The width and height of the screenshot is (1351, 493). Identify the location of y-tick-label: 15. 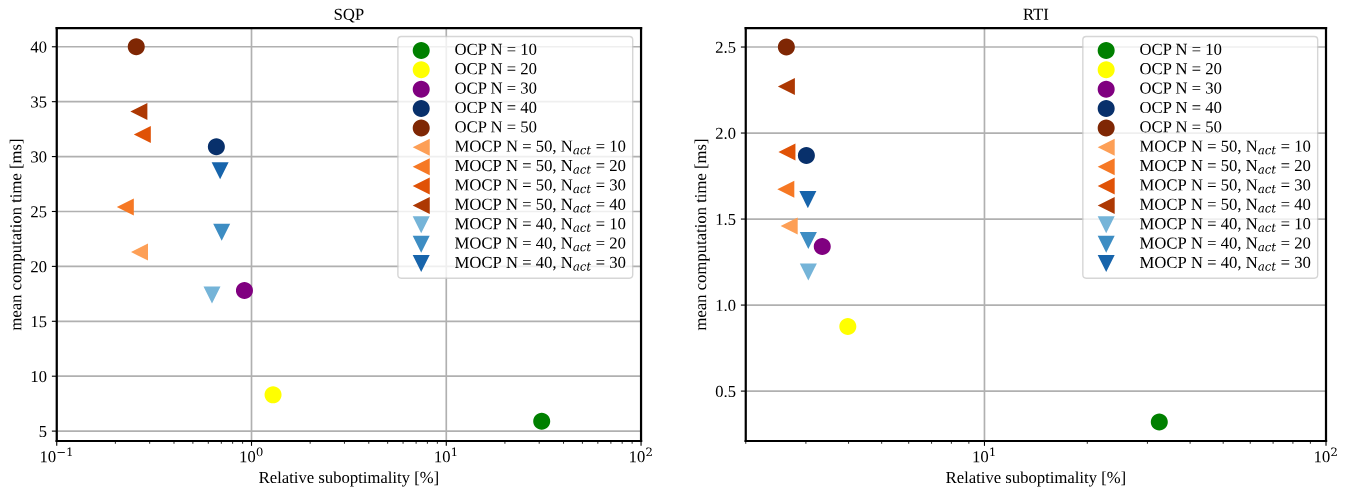
(39, 322).